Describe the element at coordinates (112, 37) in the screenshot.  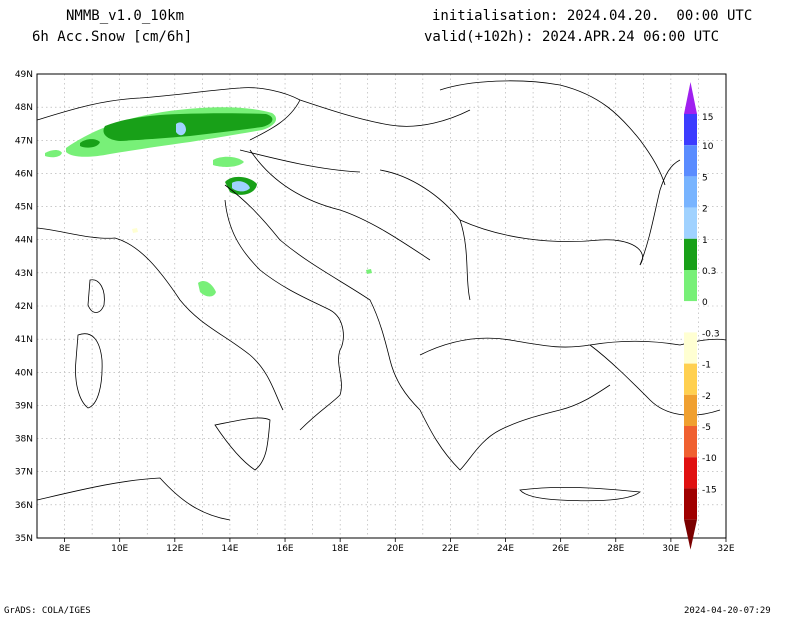
I see `variable-title: 6h Acc.Snow [cm/6h]` at that location.